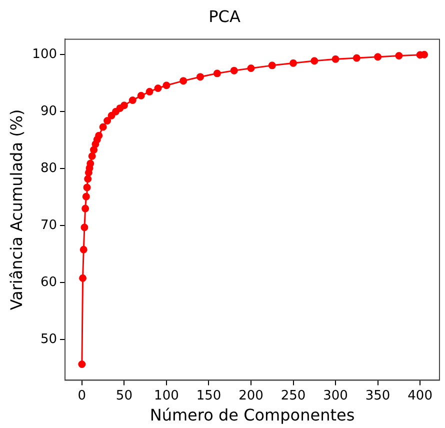 The width and height of the screenshot is (445, 428). What do you see at coordinates (49, 226) in the screenshot?
I see `y-tick-label: 70` at bounding box center [49, 226].